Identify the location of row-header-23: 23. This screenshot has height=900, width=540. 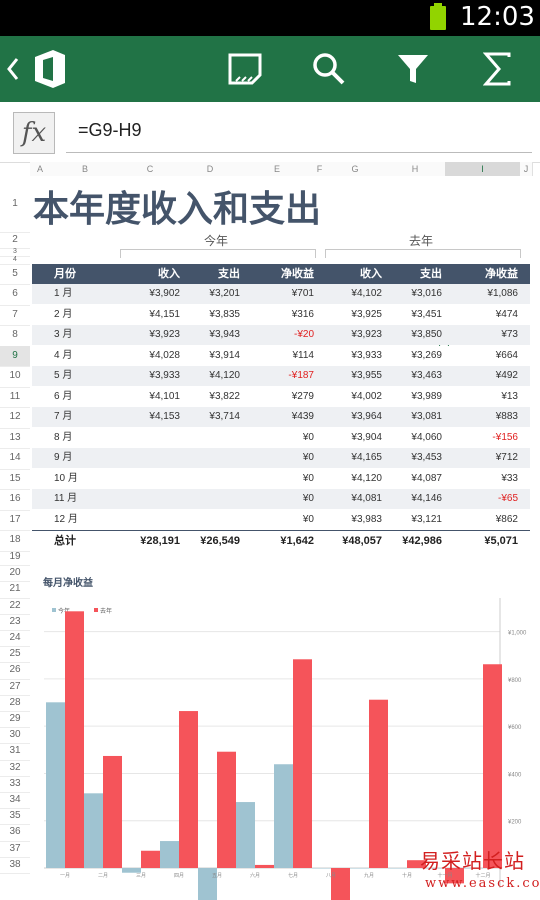
(15, 622).